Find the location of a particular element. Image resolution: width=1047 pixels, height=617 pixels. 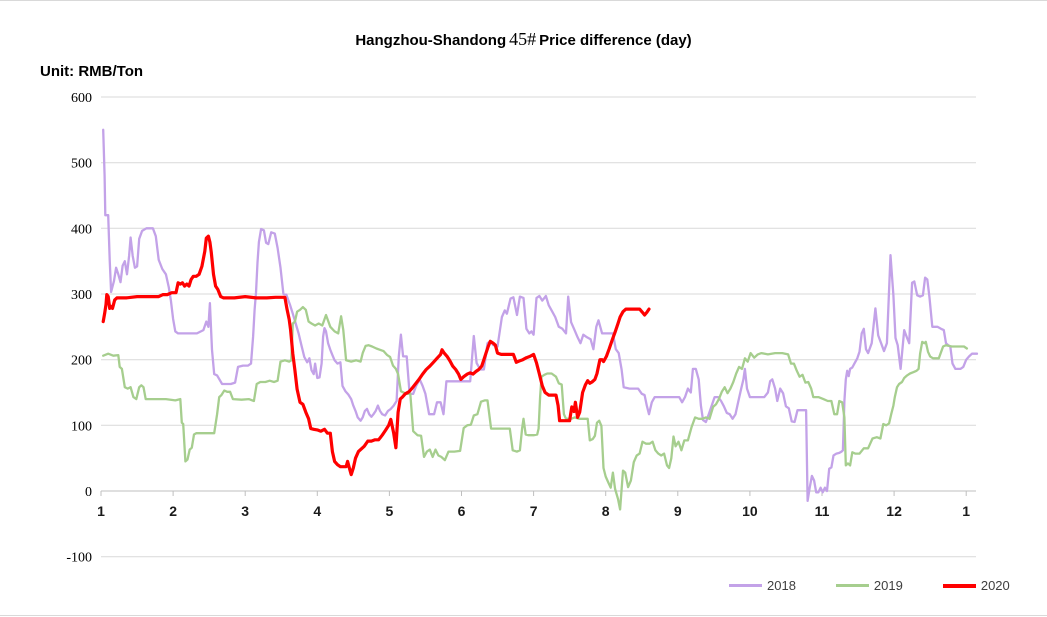

x-axis-tick-label: 6 is located at coordinates (462, 511).